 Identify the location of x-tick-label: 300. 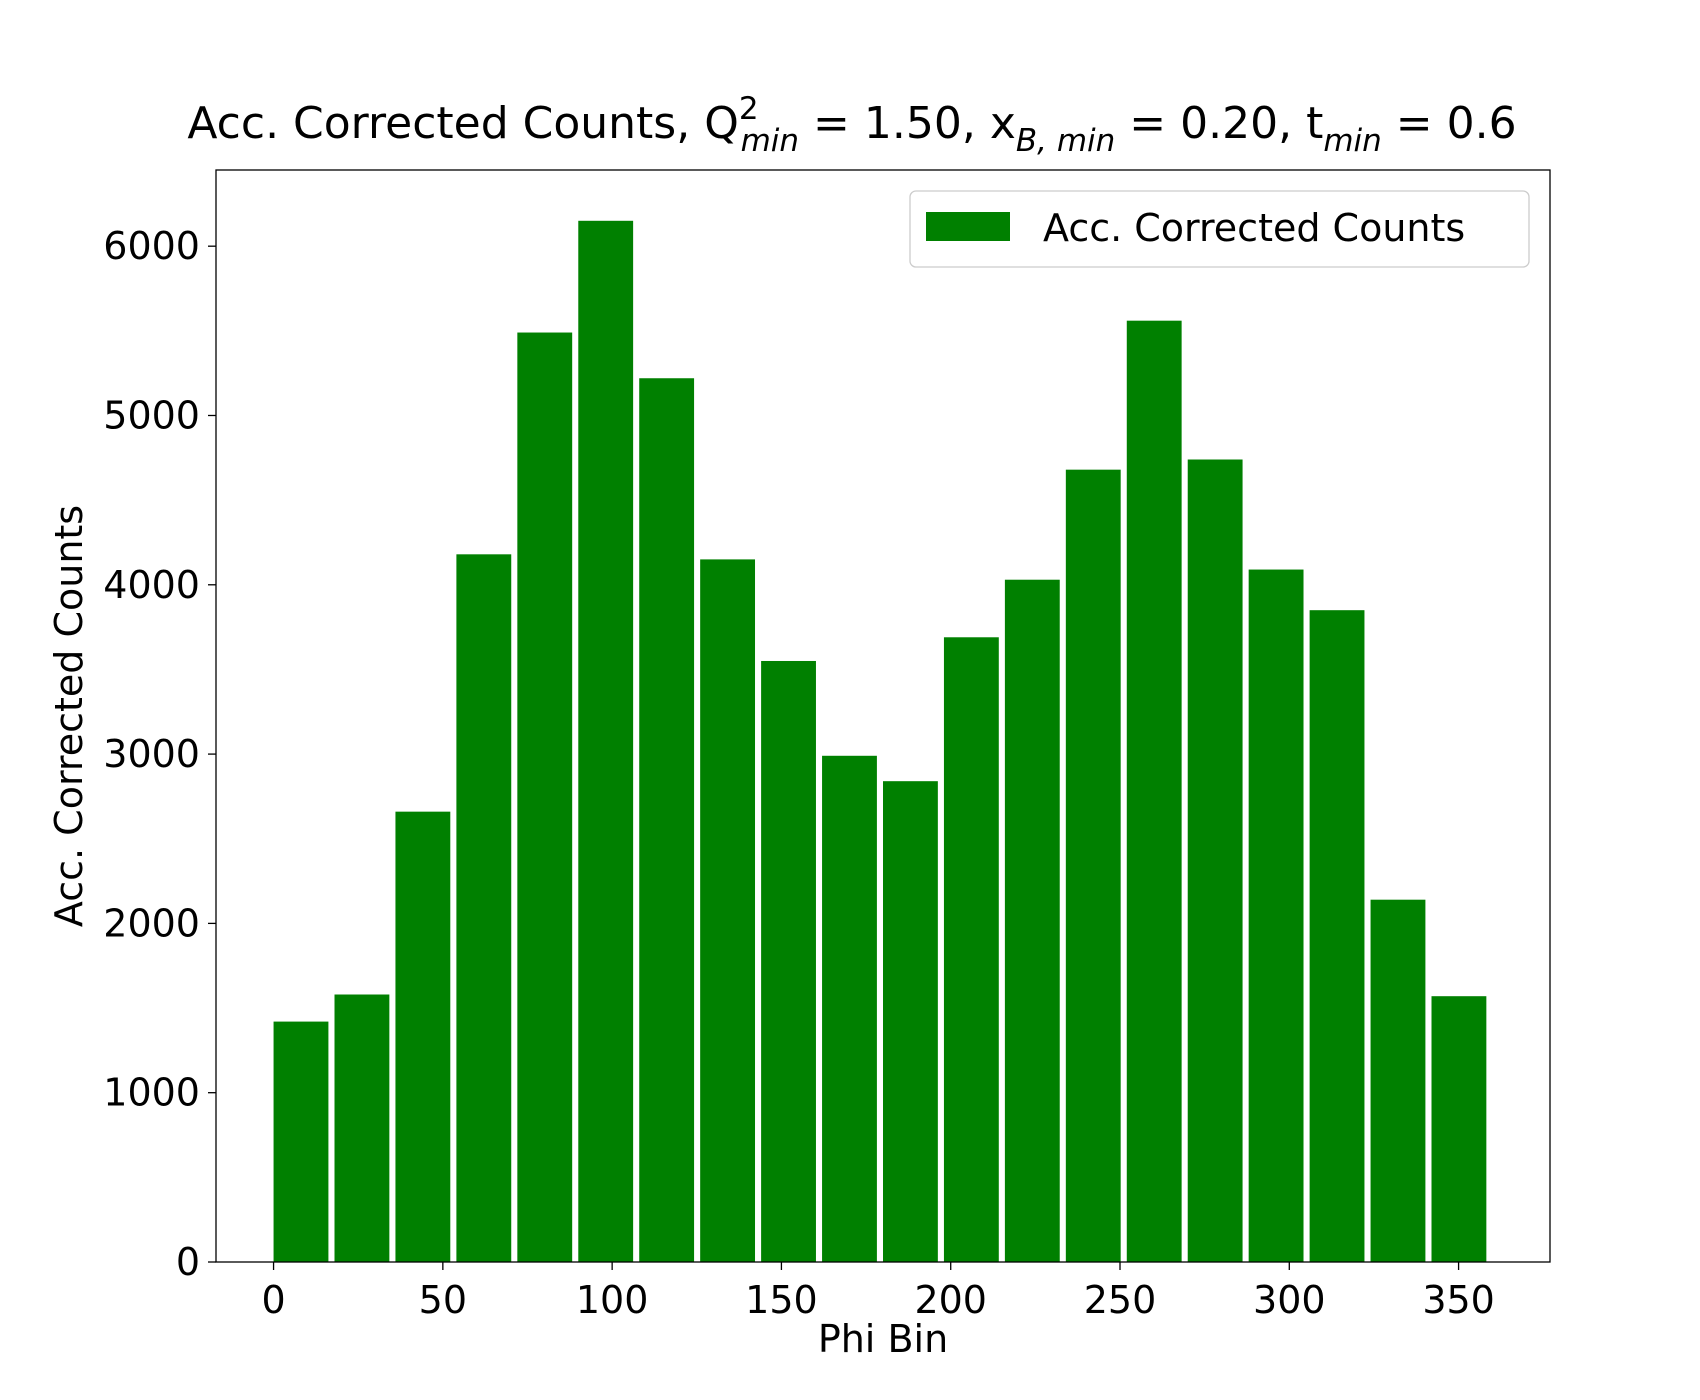
(1289, 1300).